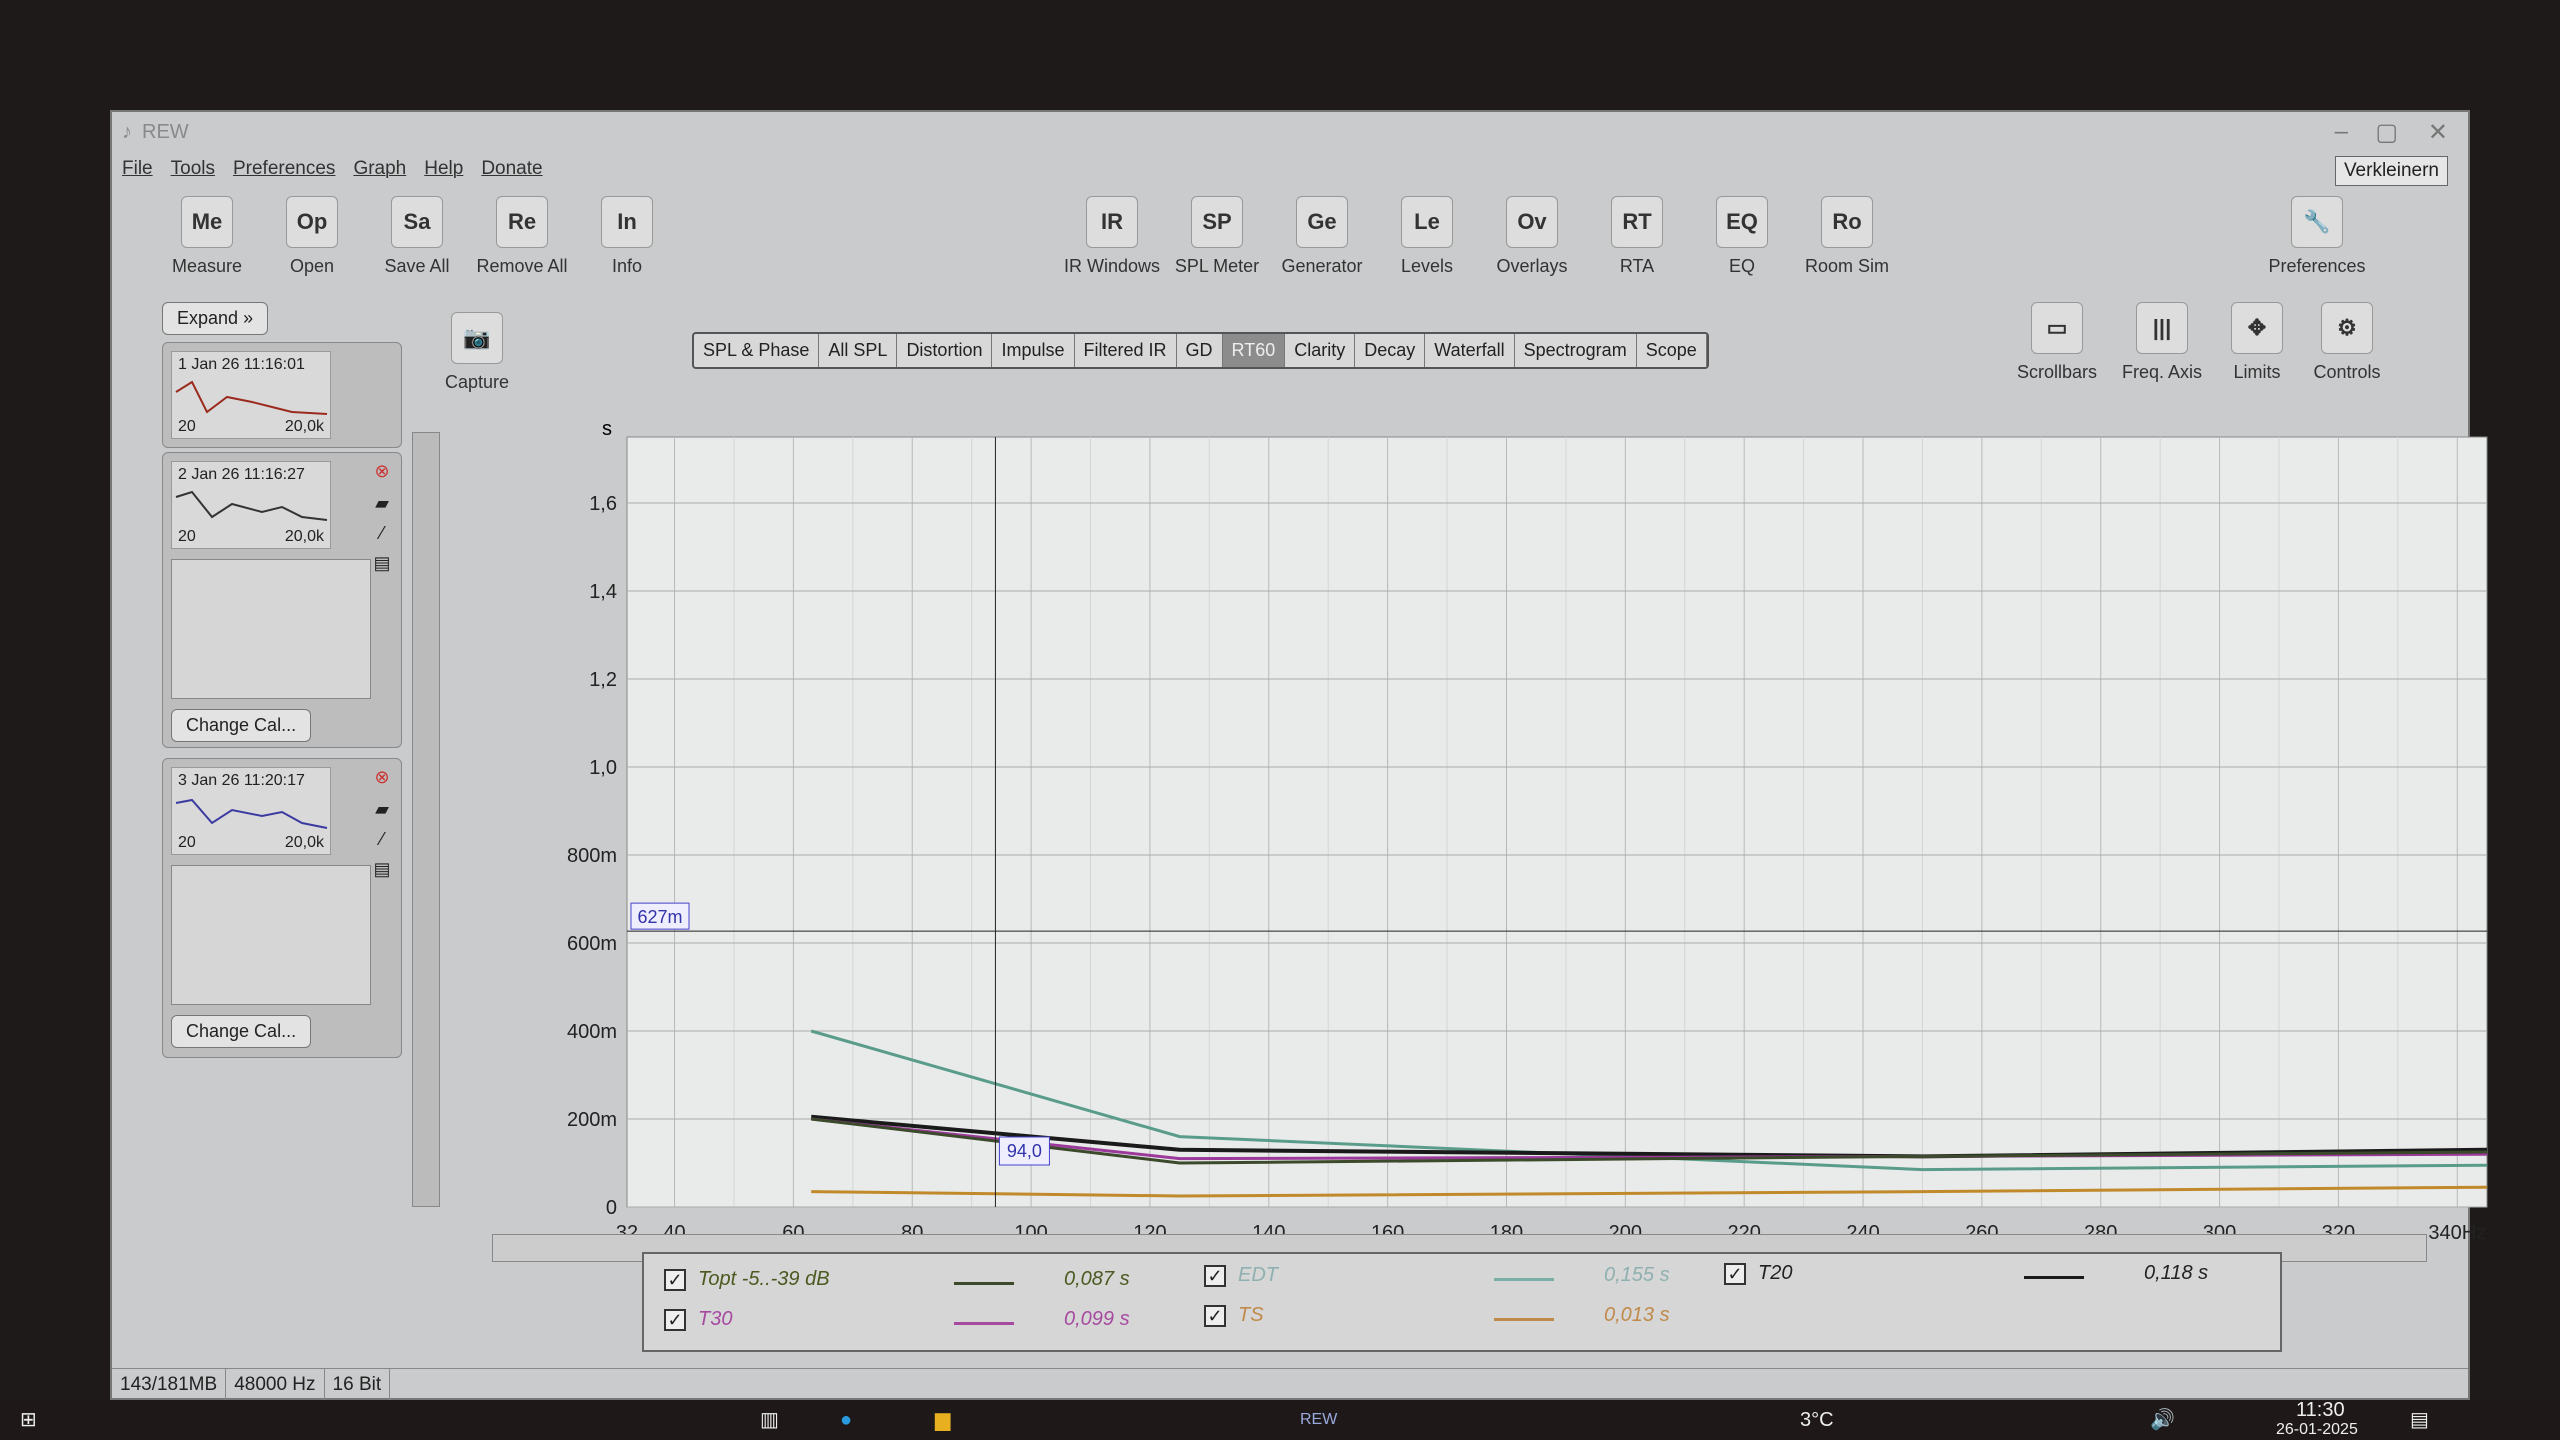  Describe the element at coordinates (2320, 1410) in the screenshot. I see `clock-time: 11:30` at that location.